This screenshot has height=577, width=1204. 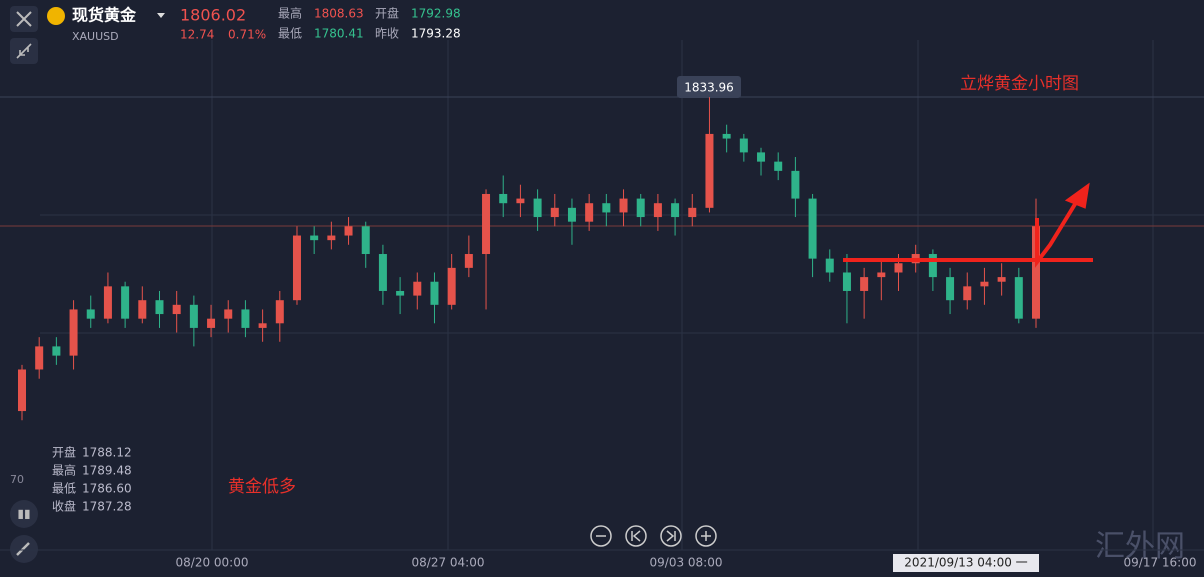 What do you see at coordinates (213, 15) in the screenshot?
I see `price: 1806.02` at bounding box center [213, 15].